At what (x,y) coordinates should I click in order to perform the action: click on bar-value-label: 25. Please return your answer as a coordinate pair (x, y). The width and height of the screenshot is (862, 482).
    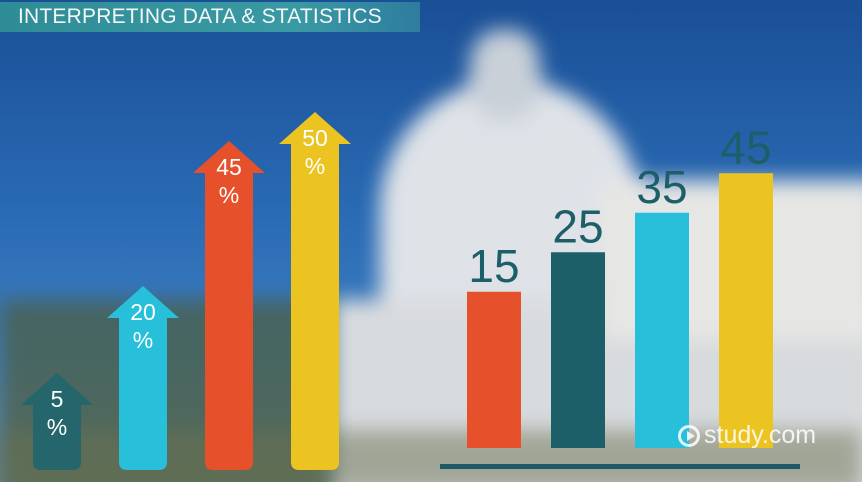
    Looking at the image, I should click on (577, 226).